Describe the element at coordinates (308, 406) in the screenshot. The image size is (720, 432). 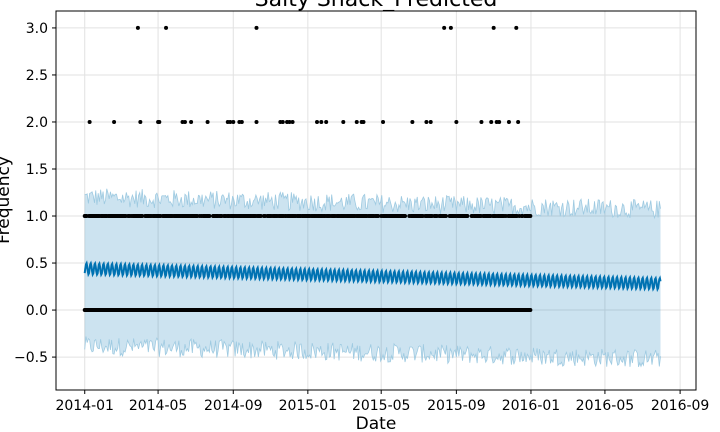
I see `x-tick-label: 2015-01` at that location.